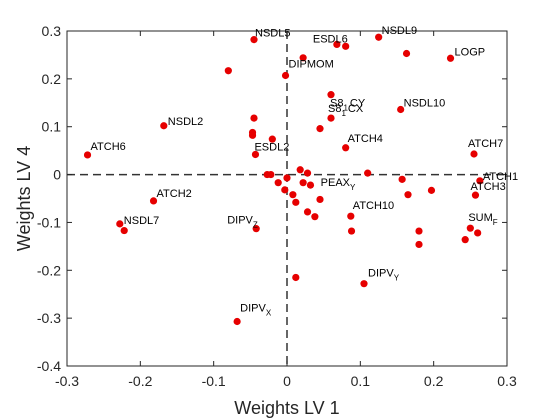  I want to click on y-tick-label: 0, so click(57, 175).